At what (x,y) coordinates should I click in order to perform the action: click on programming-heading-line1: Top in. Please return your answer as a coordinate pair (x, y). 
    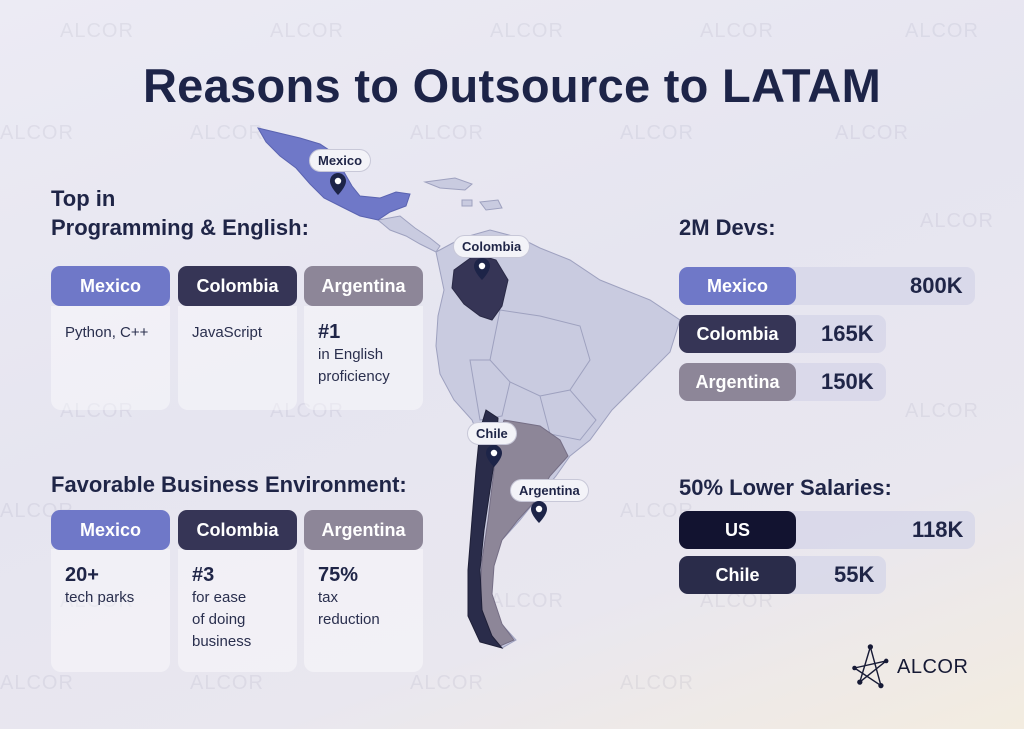
    Looking at the image, I should click on (83, 198).